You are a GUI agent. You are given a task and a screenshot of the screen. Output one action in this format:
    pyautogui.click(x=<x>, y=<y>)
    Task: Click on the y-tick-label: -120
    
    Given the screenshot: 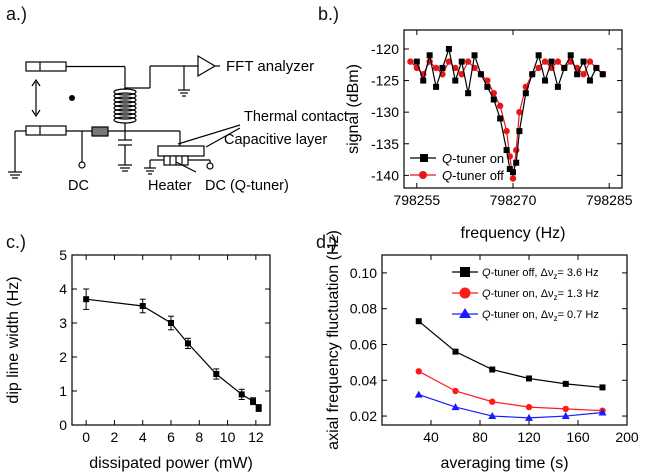 What is the action you would take?
    pyautogui.click(x=385, y=49)
    